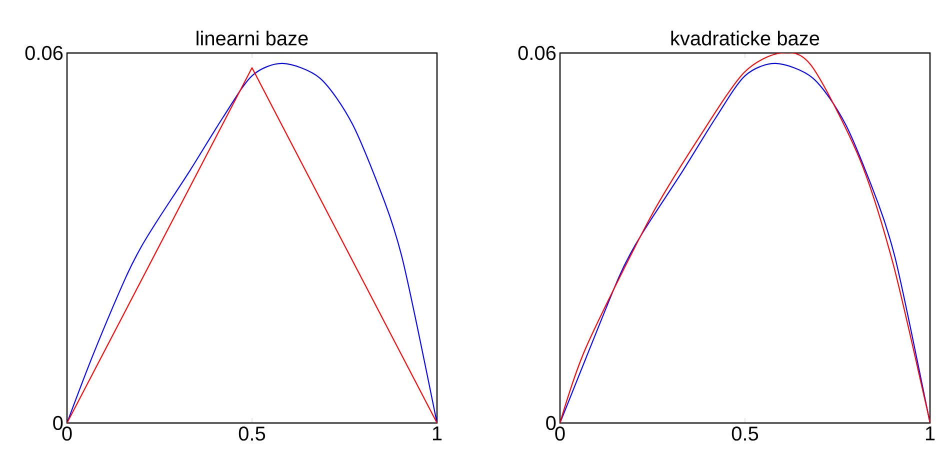 The width and height of the screenshot is (944, 457). What do you see at coordinates (252, 38) in the screenshot?
I see `chart-title: linearni baze` at bounding box center [252, 38].